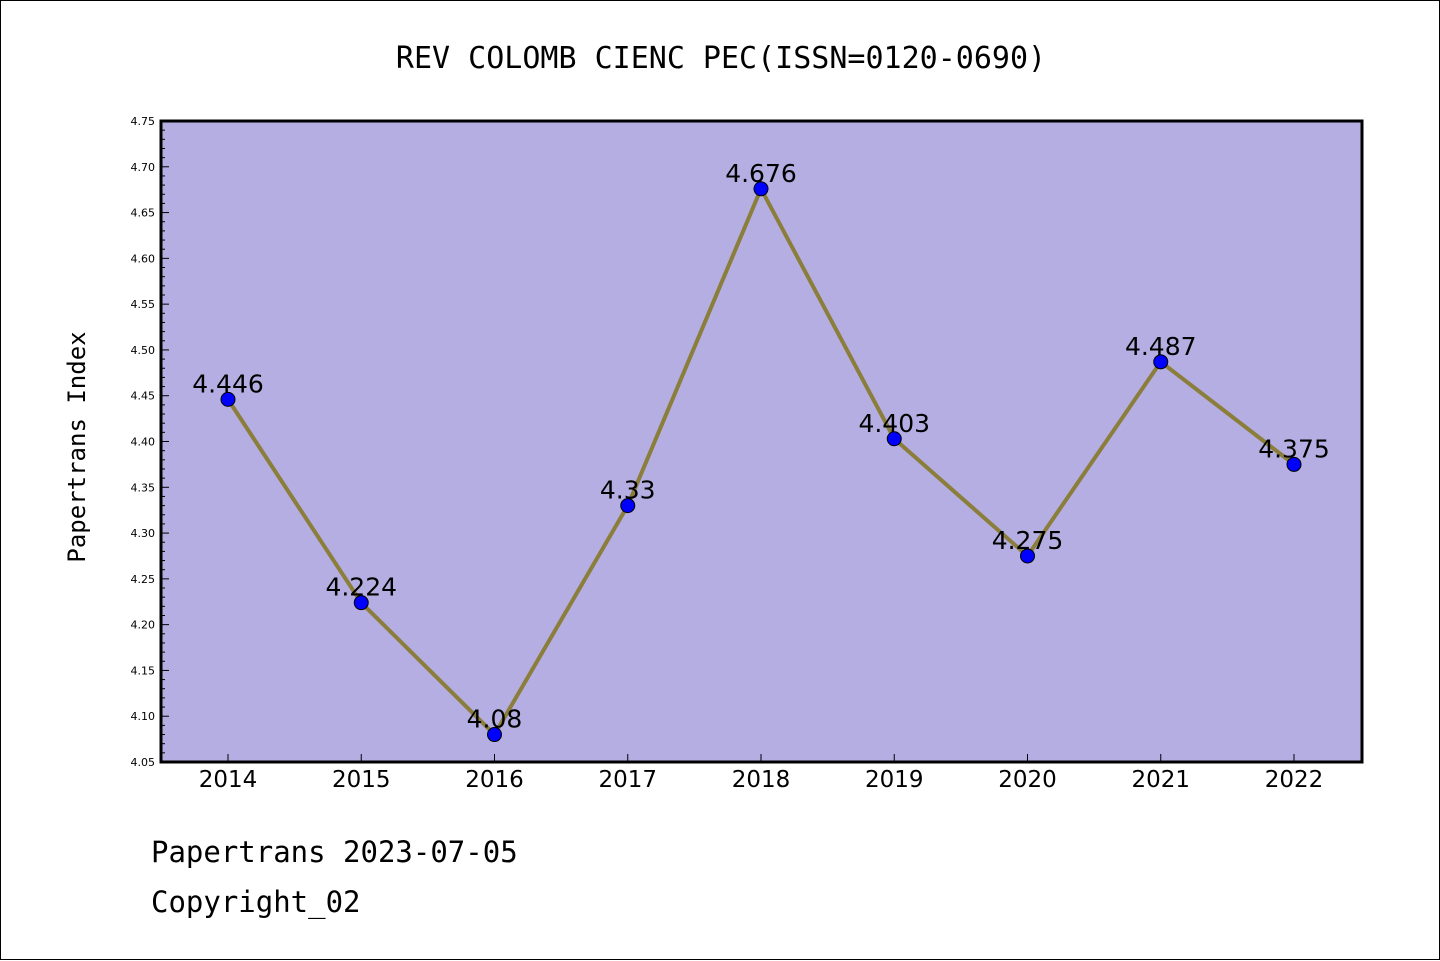  Describe the element at coordinates (761, 780) in the screenshot. I see `x-tick-label: 2018` at that location.